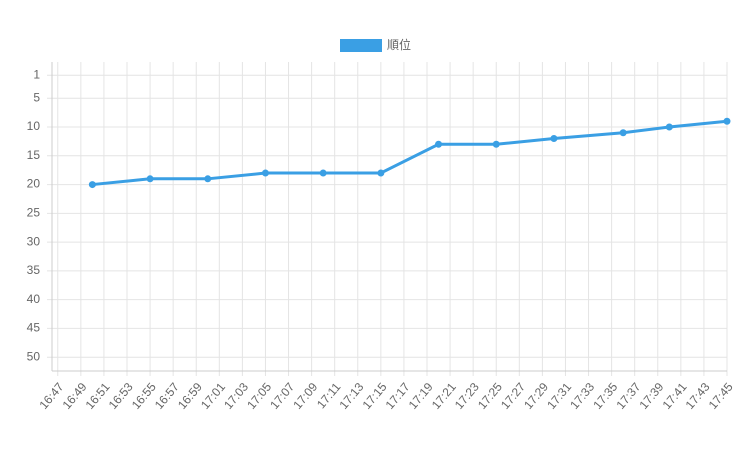 The image size is (752, 453). What do you see at coordinates (375, 396) in the screenshot?
I see `x-tick-label: 17:15` at bounding box center [375, 396].